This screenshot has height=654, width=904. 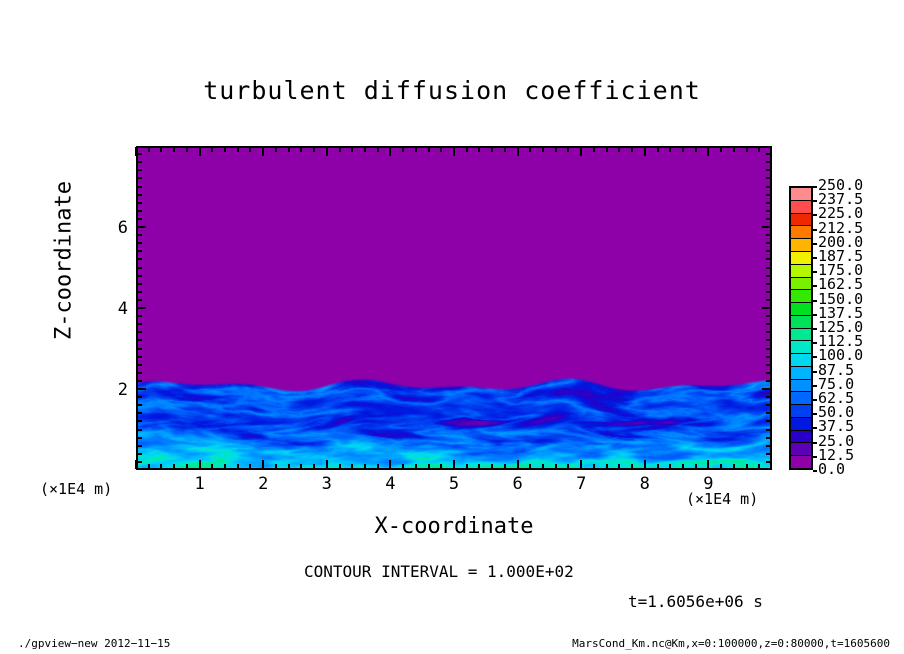 What do you see at coordinates (581, 484) in the screenshot?
I see `x-tick-label: 7` at bounding box center [581, 484].